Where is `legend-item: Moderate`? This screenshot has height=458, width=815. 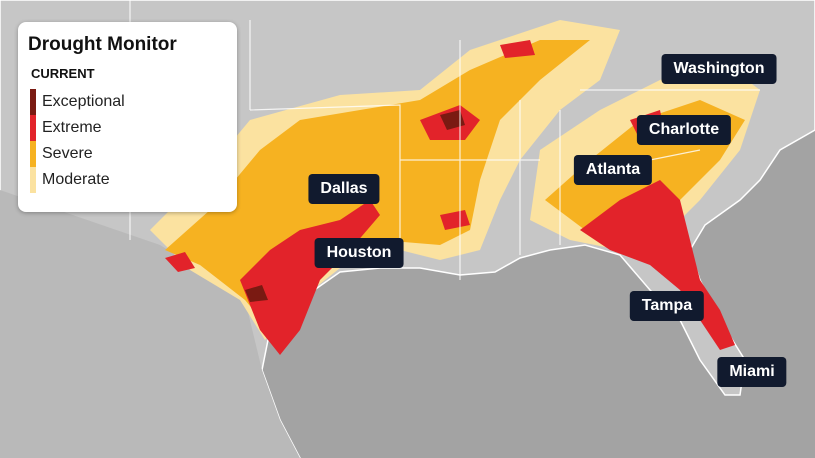
legend-item: Moderate is located at coordinates (127, 180).